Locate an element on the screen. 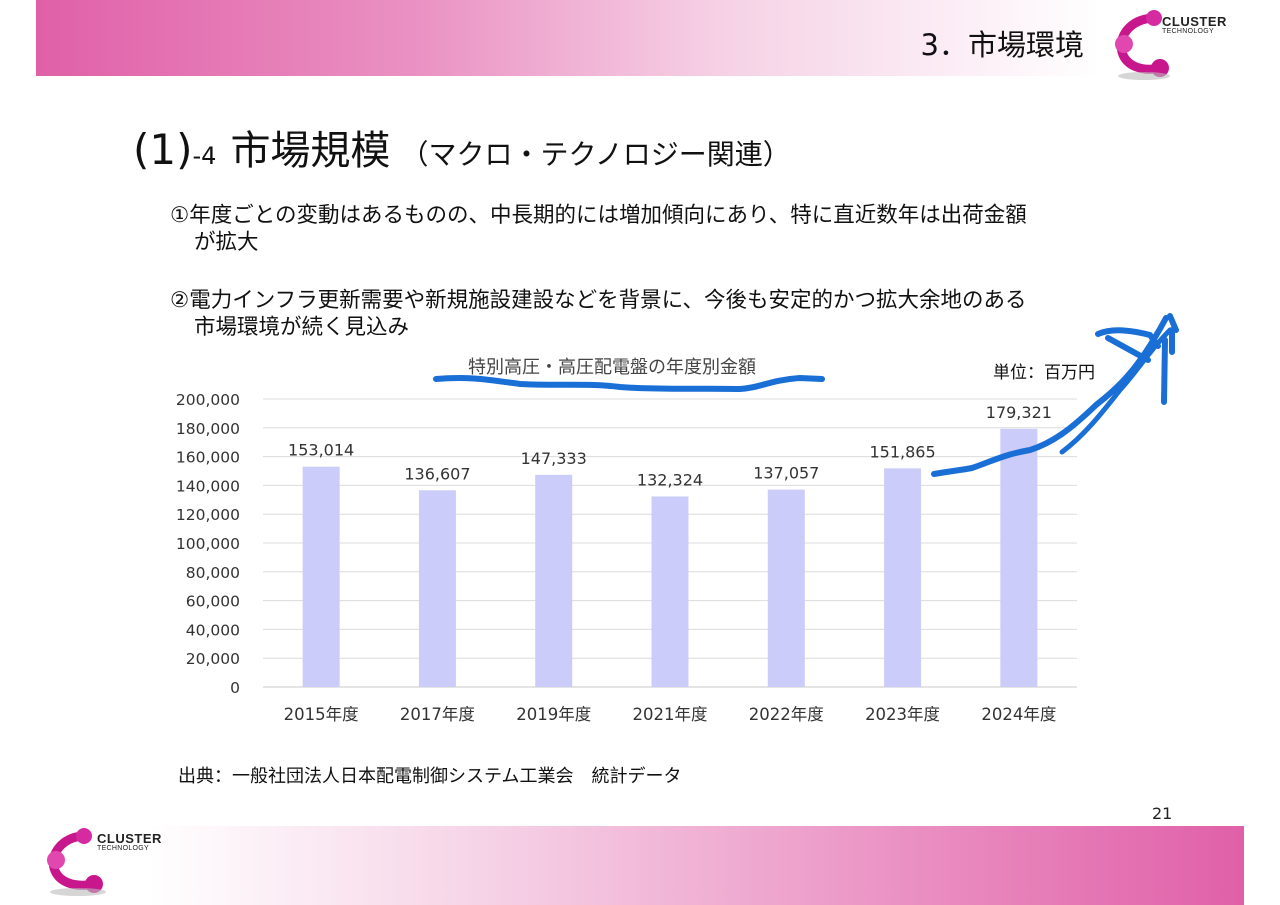  x-tick-label: 2015年度 is located at coordinates (321, 714).